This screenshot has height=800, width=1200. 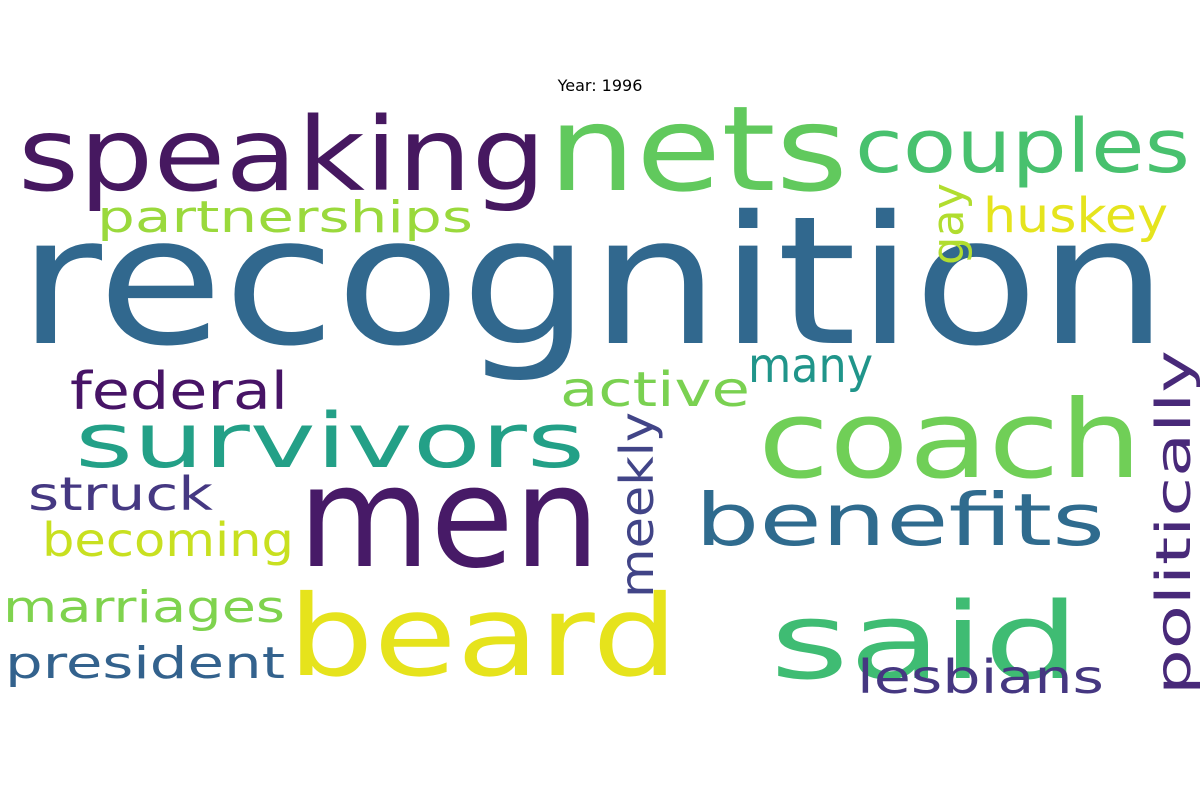 I want to click on word-politically: politically, so click(x=1173, y=522).